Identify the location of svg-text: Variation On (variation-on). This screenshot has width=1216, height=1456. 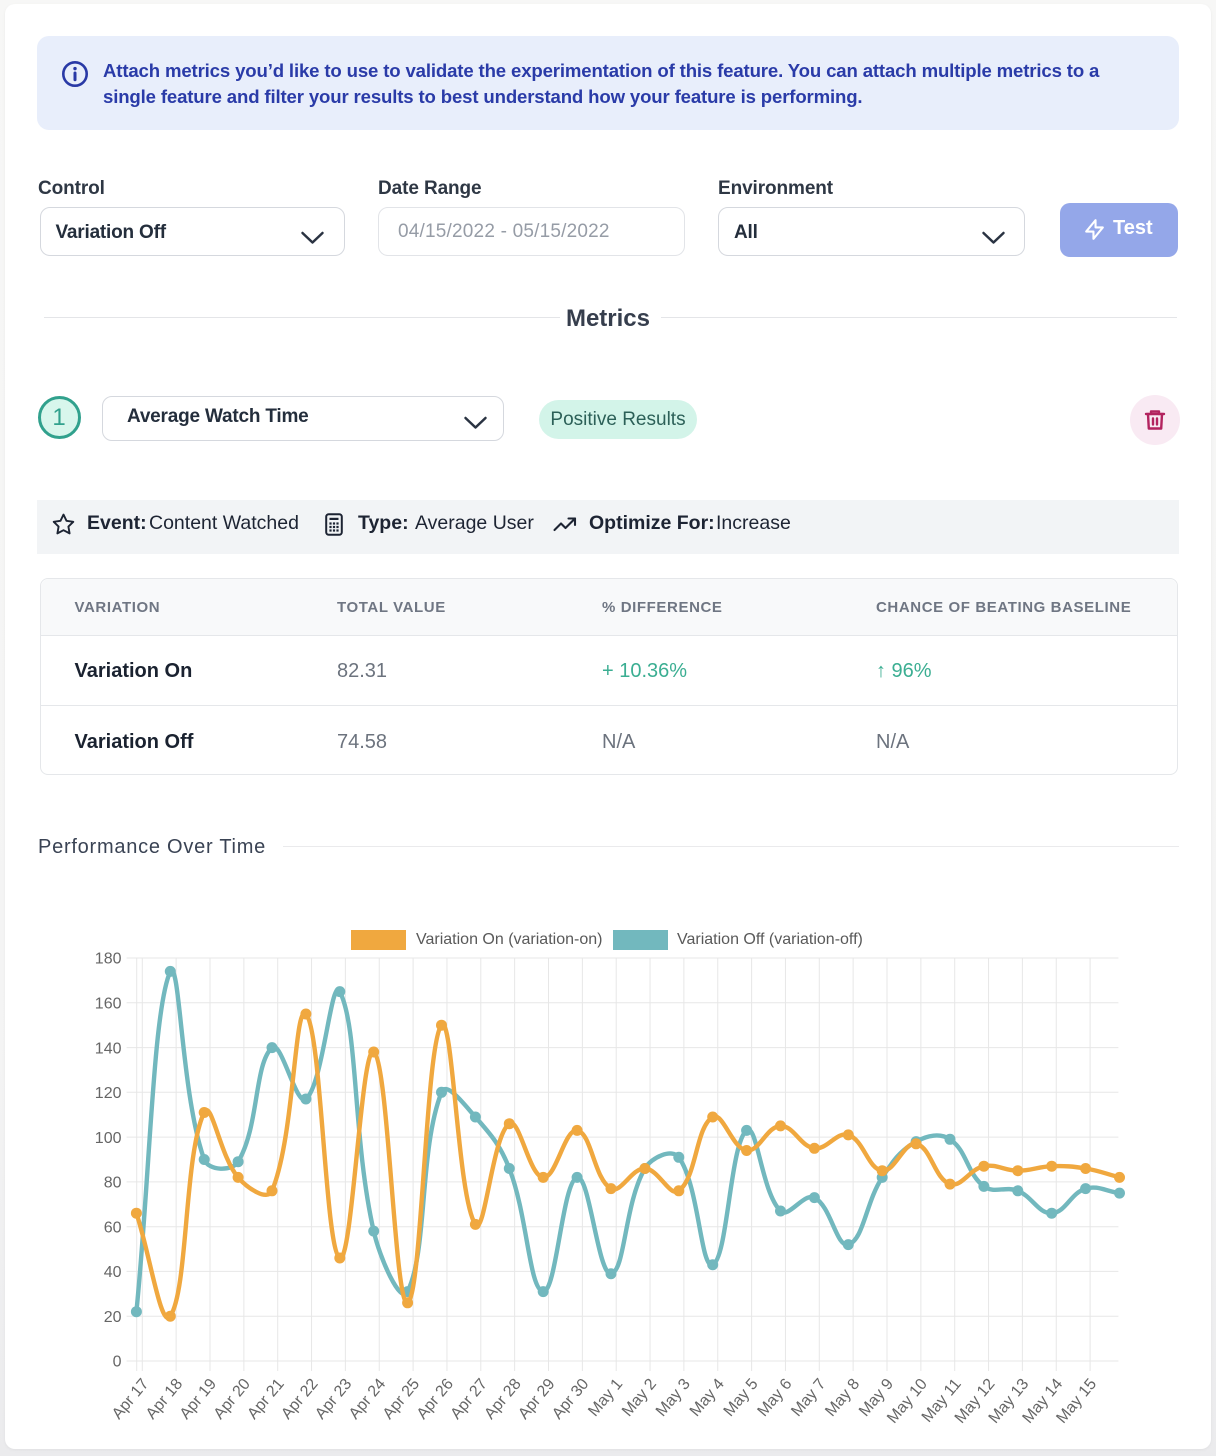
(509, 939).